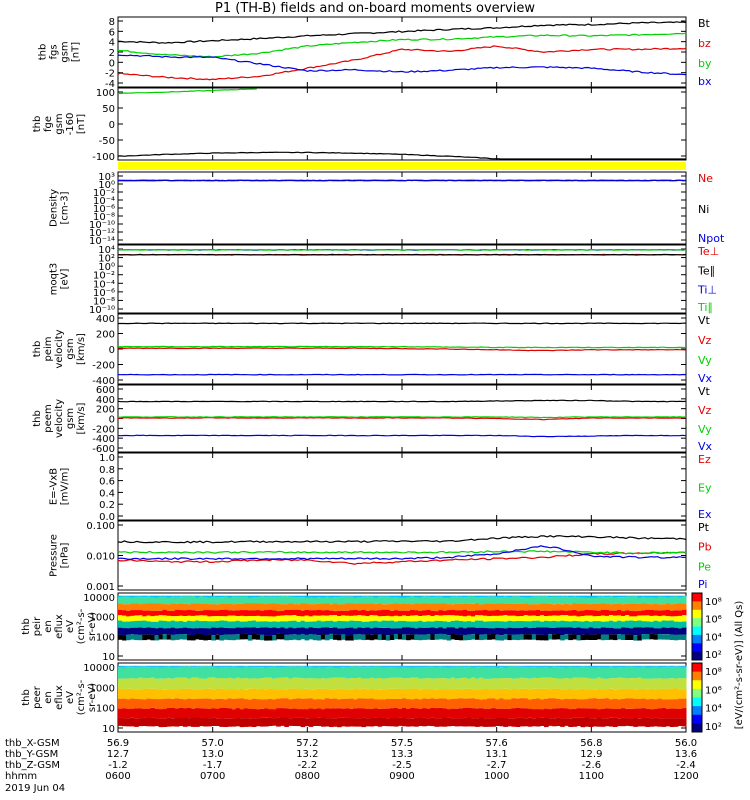 The height and width of the screenshot is (800, 750). What do you see at coordinates (108, 657) in the screenshot?
I see `y-tick-label: 10` at bounding box center [108, 657].